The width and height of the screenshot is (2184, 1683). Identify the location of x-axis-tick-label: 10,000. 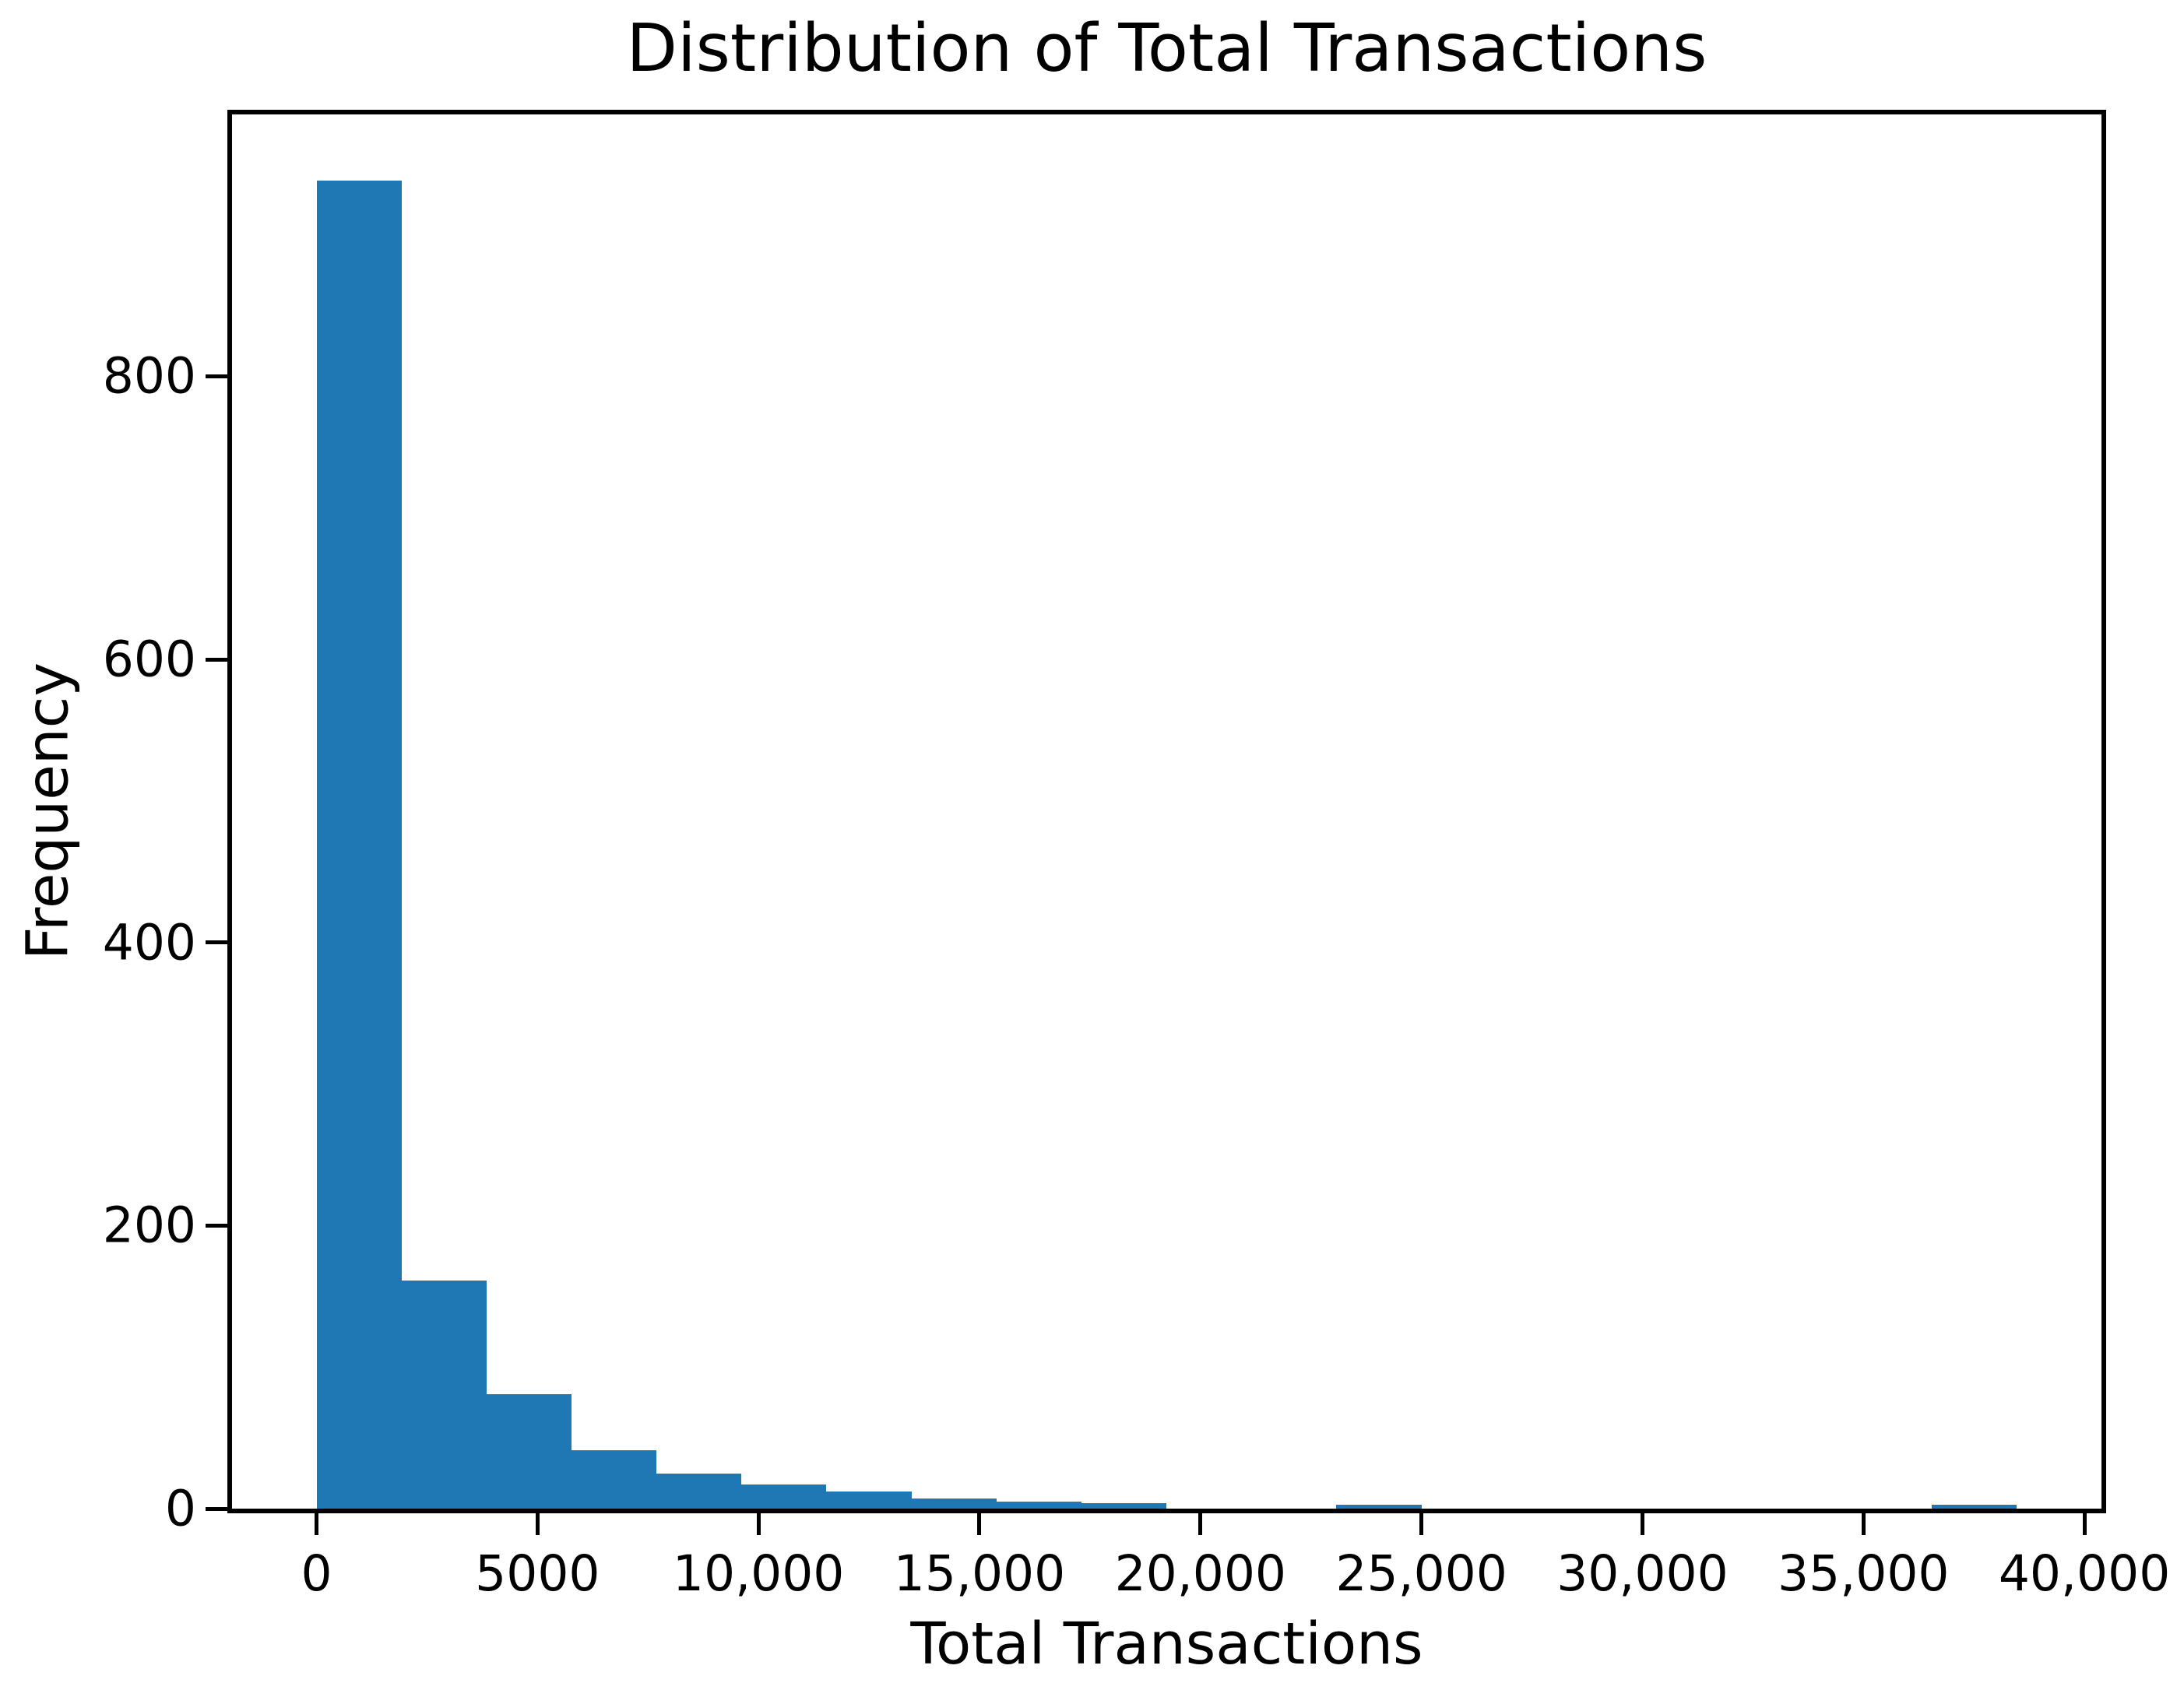
(758, 1573).